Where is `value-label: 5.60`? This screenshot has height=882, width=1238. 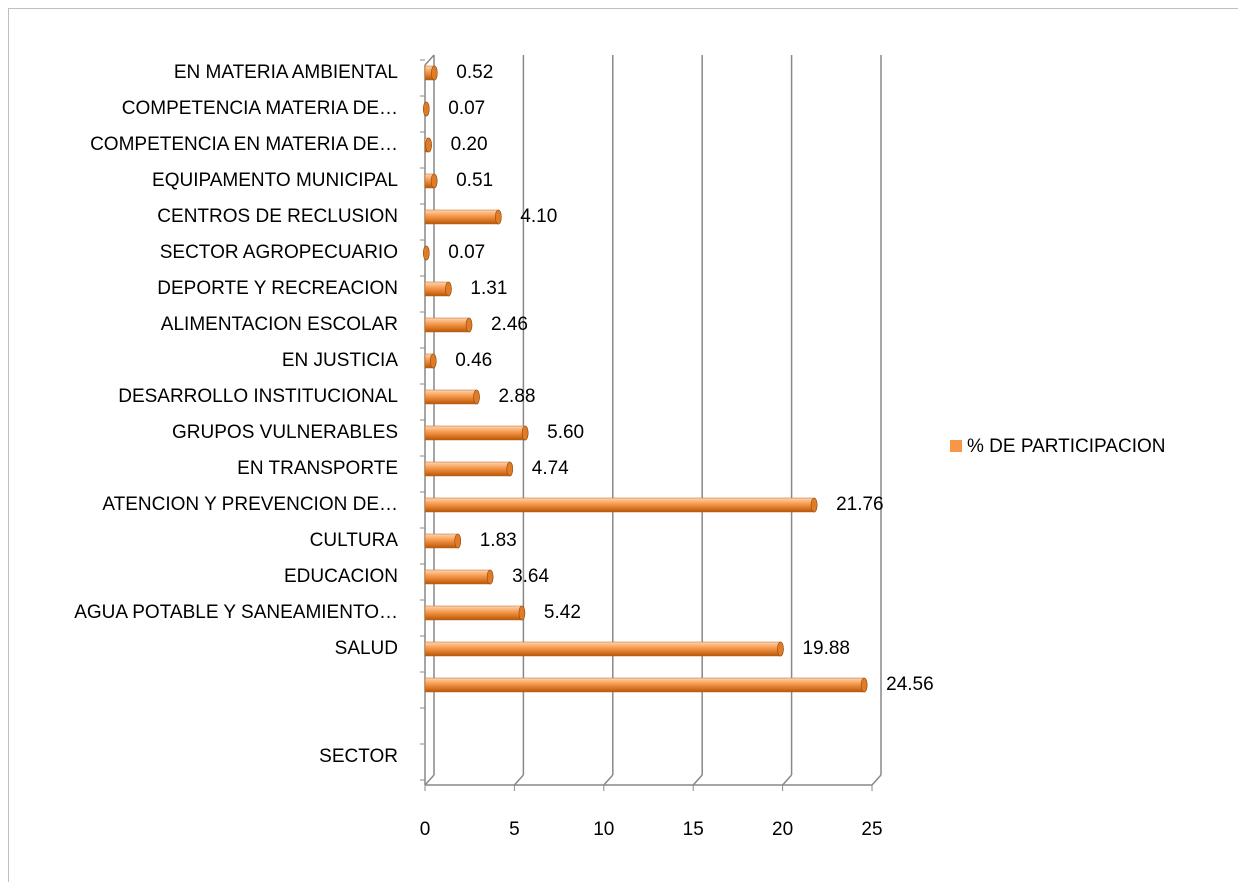 value-label: 5.60 is located at coordinates (565, 432).